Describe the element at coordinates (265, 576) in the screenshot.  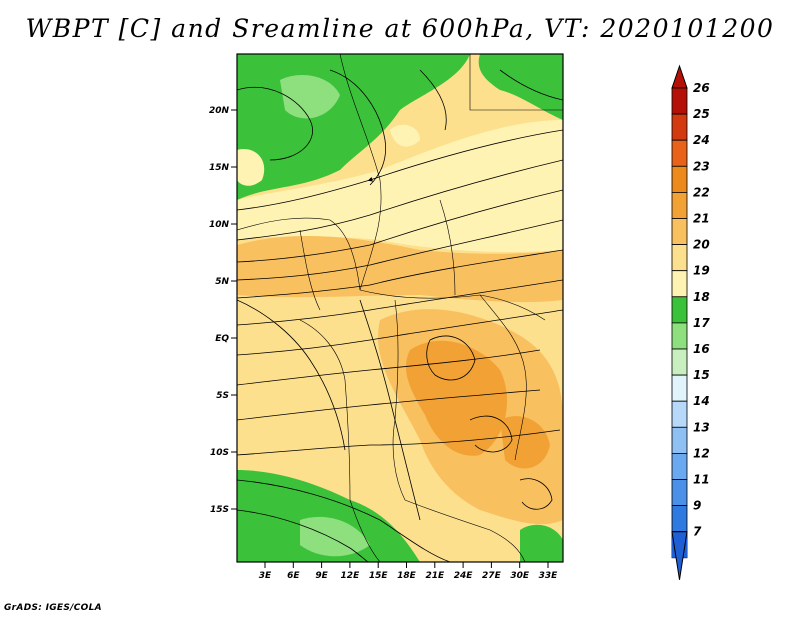
I see `lon-label: 3E` at that location.